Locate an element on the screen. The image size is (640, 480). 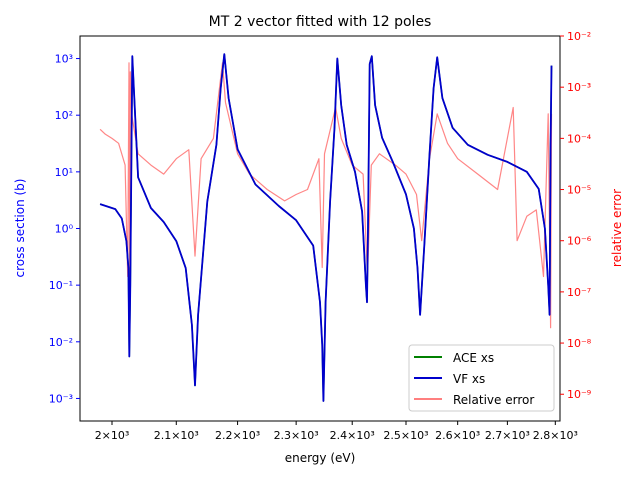
x-tick-label: 2.6×10³ is located at coordinates (457, 435).